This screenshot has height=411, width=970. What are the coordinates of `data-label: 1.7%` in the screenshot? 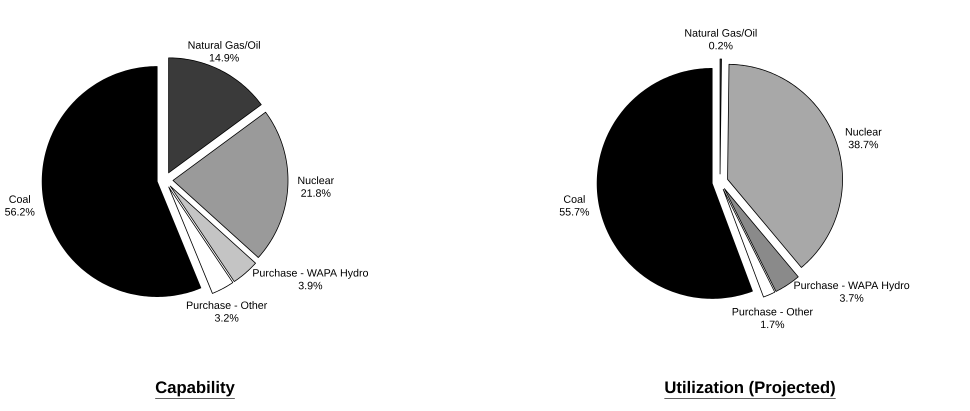 It's located at (772, 324).